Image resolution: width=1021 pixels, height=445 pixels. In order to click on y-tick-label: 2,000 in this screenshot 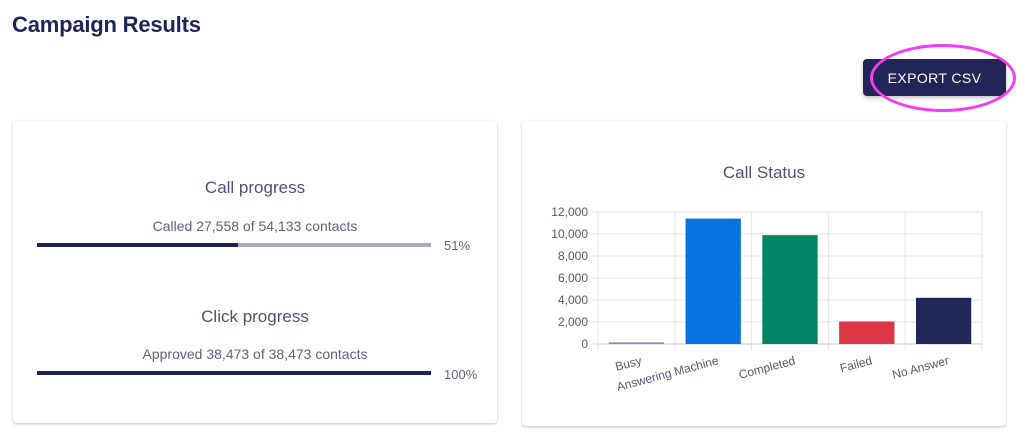, I will do `click(573, 322)`.